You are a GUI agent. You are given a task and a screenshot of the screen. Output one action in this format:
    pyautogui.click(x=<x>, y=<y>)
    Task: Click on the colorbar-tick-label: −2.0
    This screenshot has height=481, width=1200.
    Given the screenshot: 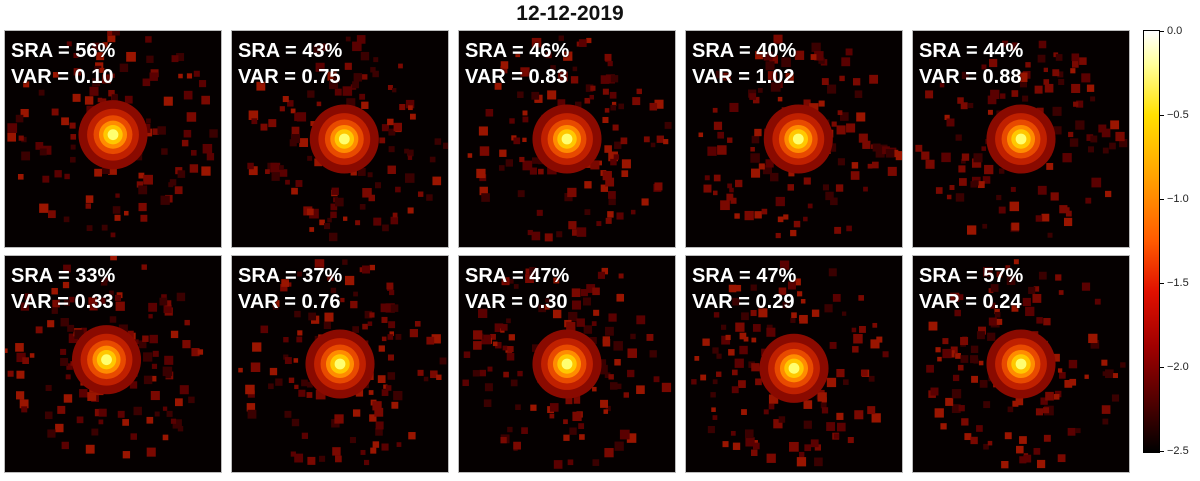 What is the action you would take?
    pyautogui.click(x=1178, y=367)
    